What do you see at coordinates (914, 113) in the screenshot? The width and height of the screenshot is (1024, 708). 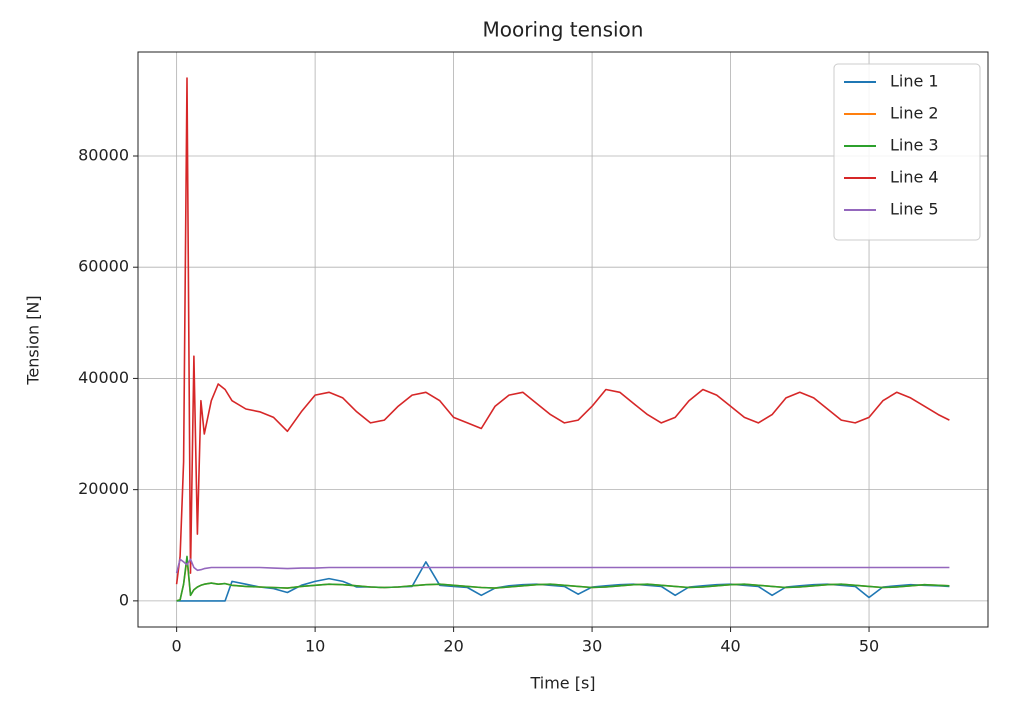 I see `legend-label: Line 2` at bounding box center [914, 113].